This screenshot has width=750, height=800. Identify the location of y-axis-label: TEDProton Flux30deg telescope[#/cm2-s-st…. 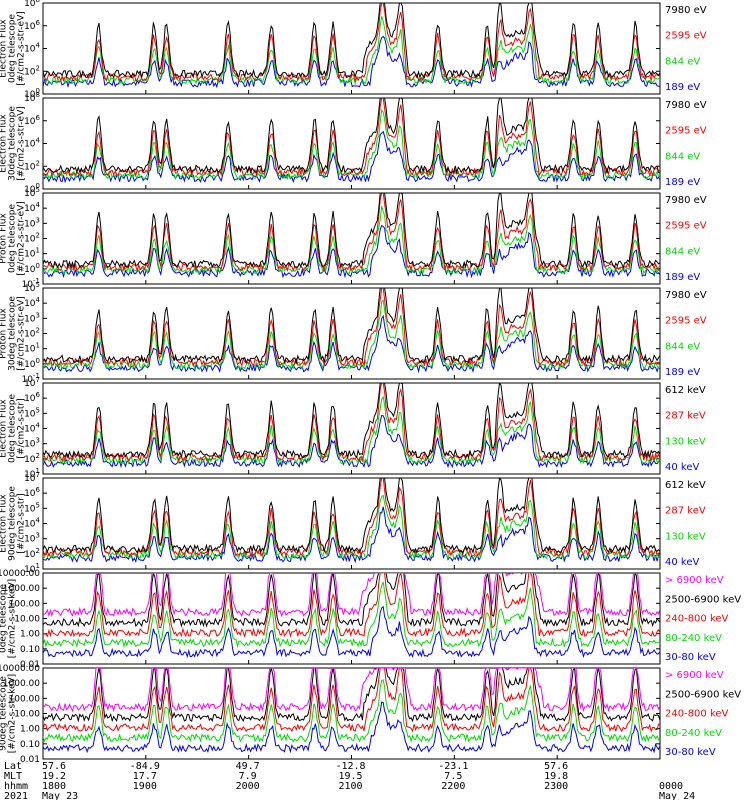
(13, 333).